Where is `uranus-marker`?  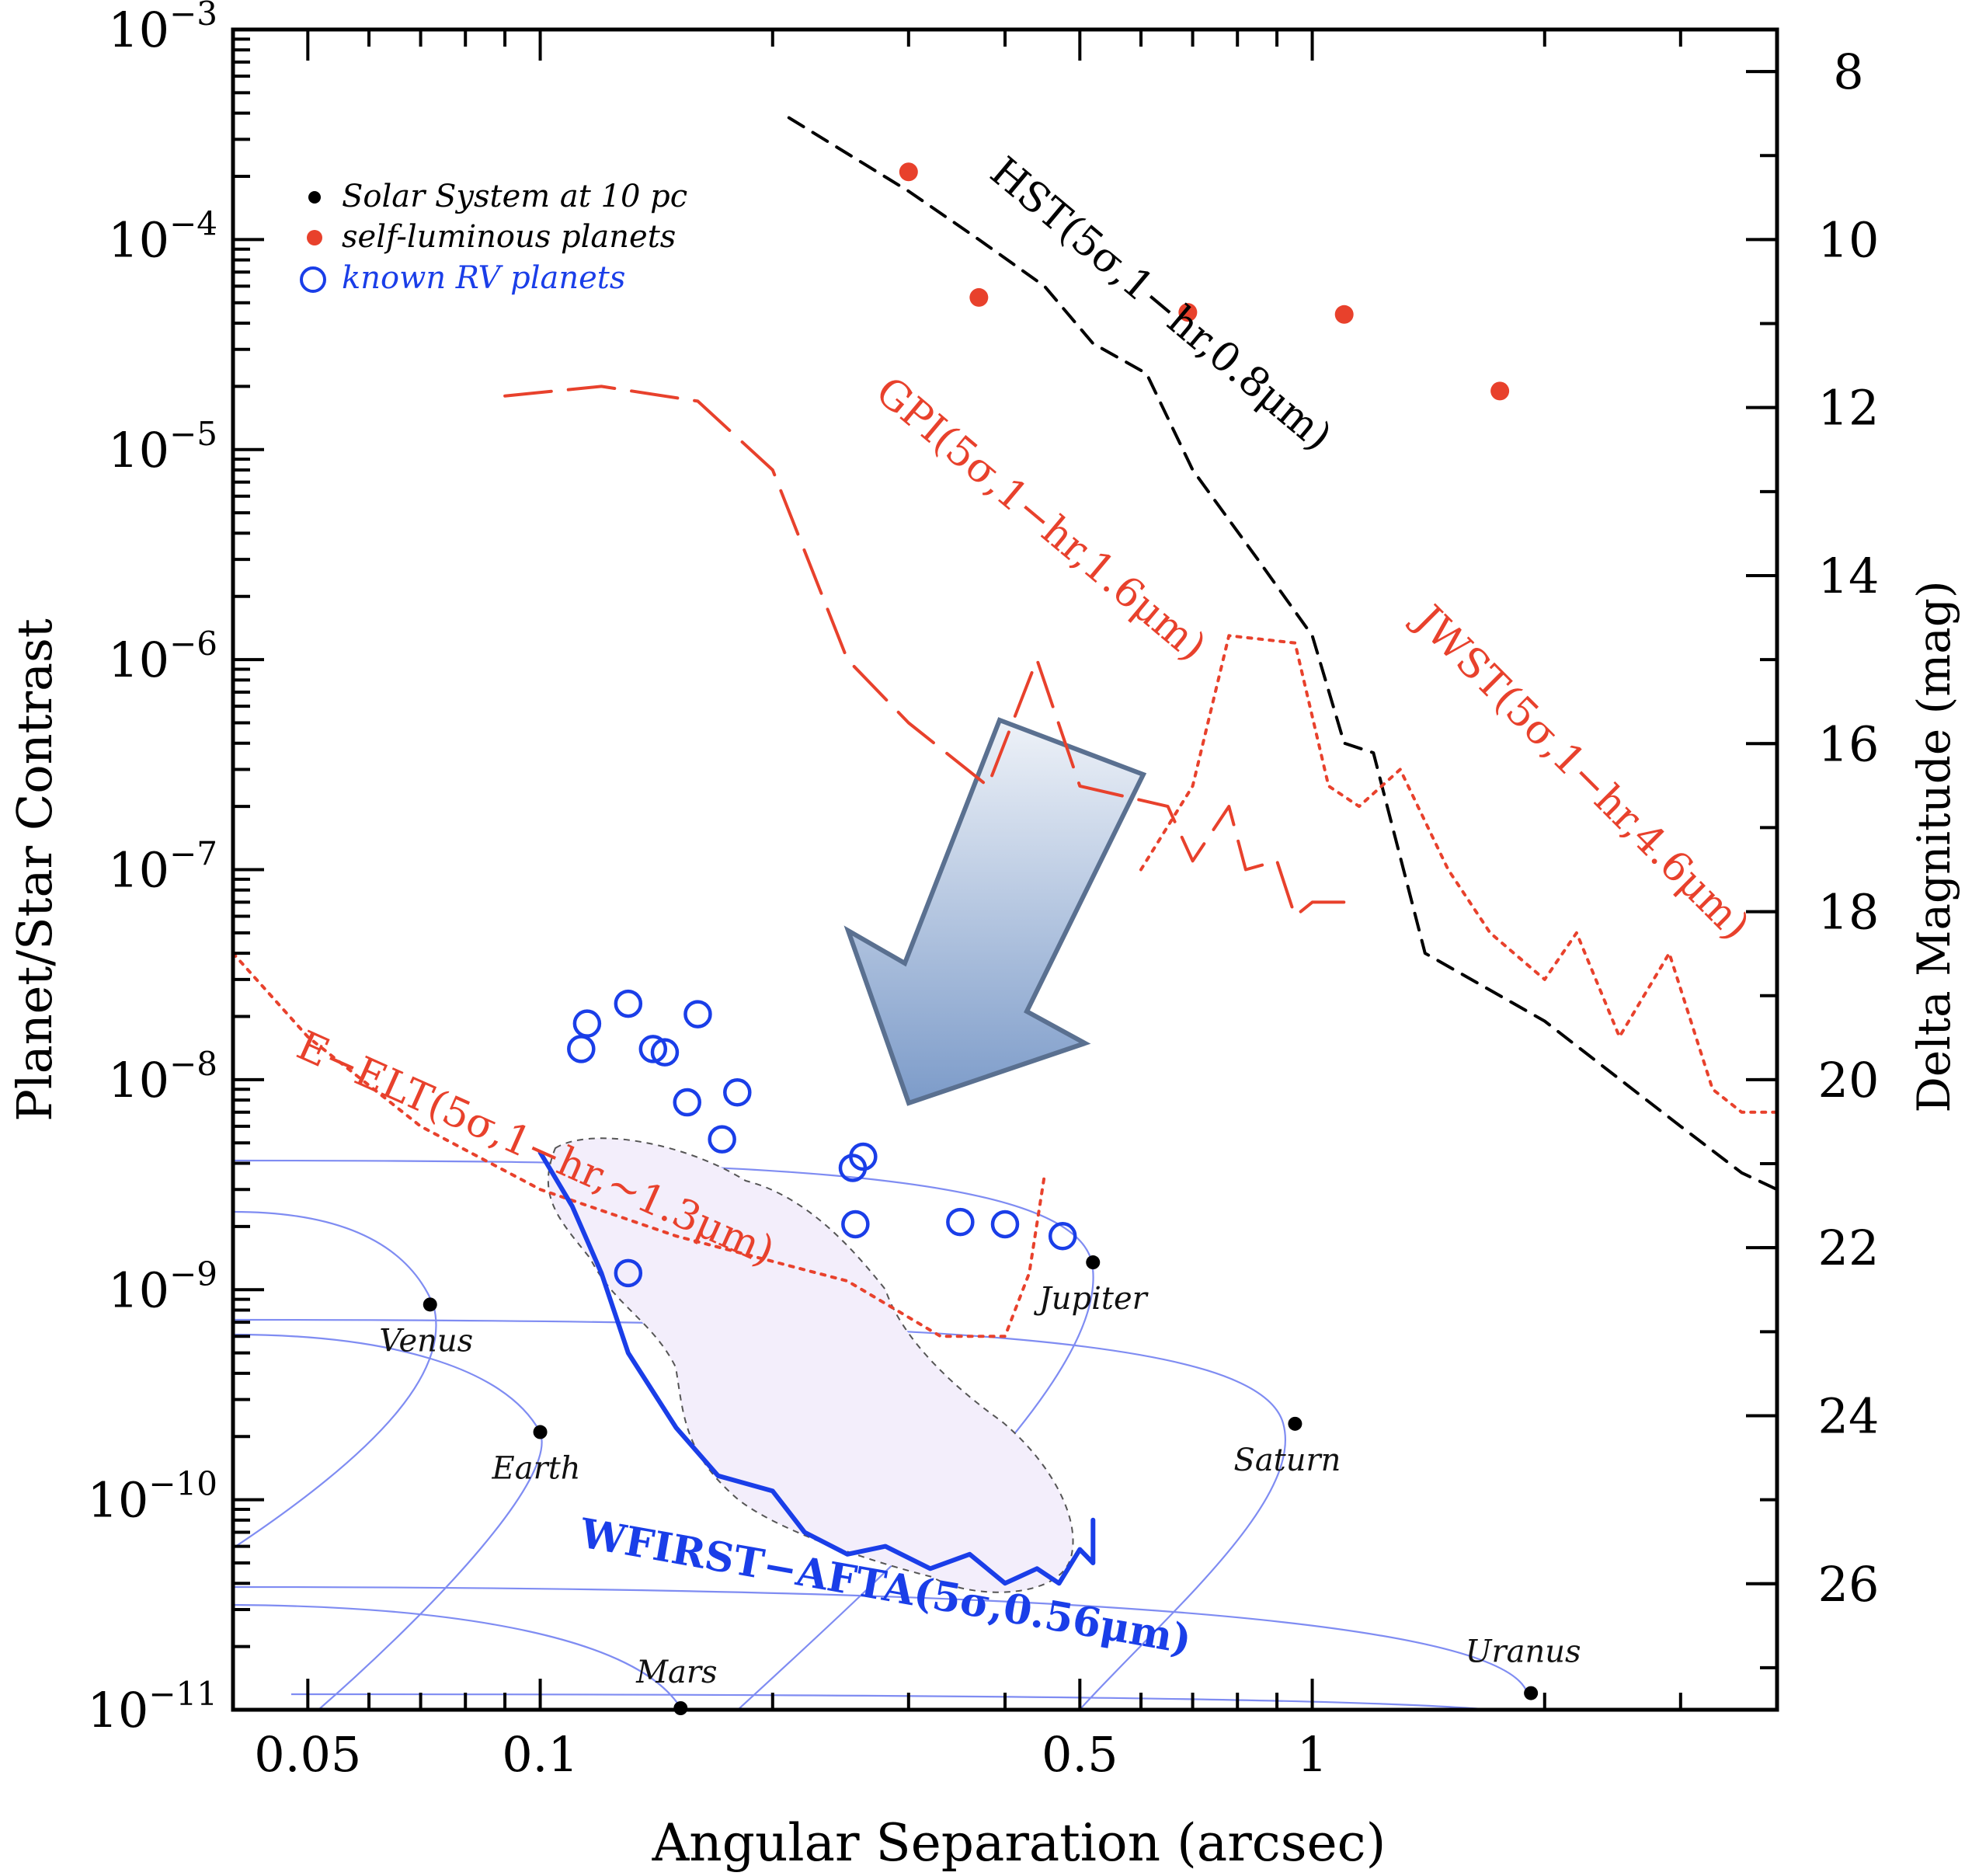 uranus-marker is located at coordinates (1531, 1693).